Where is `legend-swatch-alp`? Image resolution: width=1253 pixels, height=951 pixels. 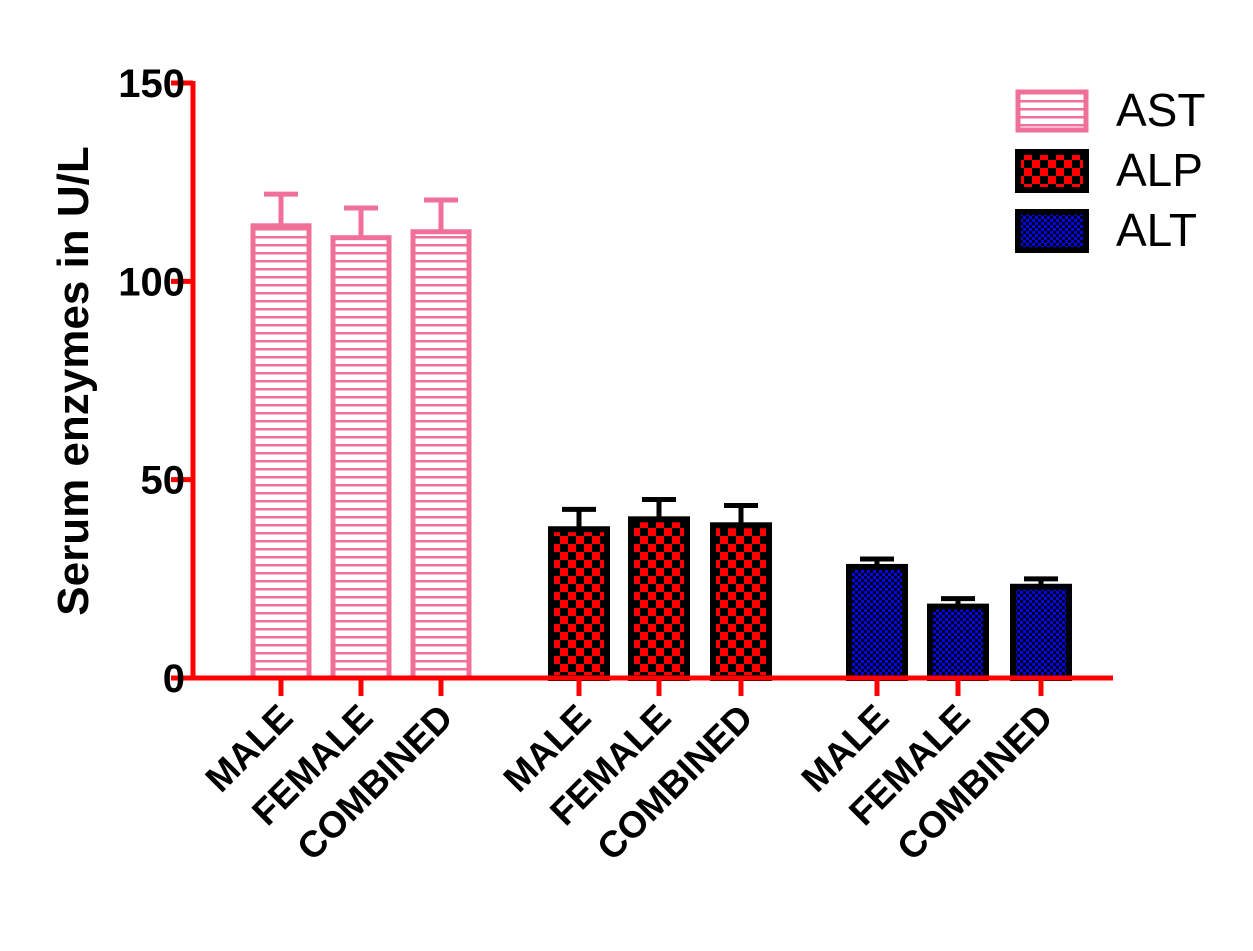 legend-swatch-alp is located at coordinates (1052, 171).